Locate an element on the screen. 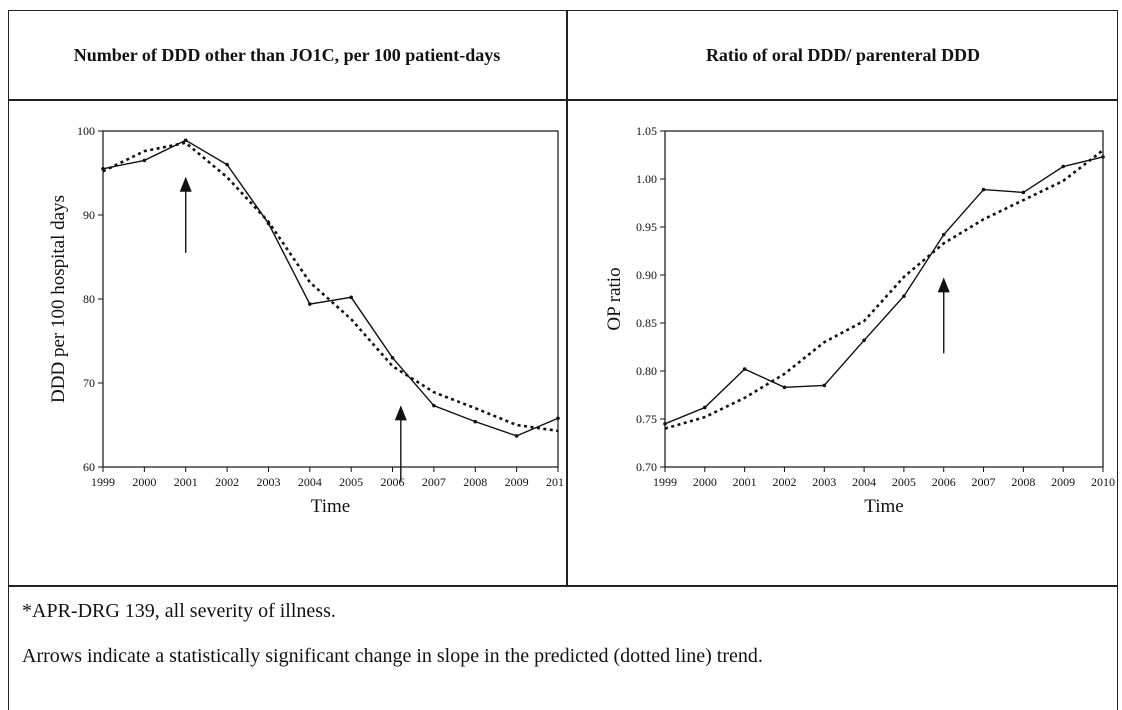 Image resolution: width=1122 pixels, height=710 pixels. y-tick-label: 60 is located at coordinates (89, 467).